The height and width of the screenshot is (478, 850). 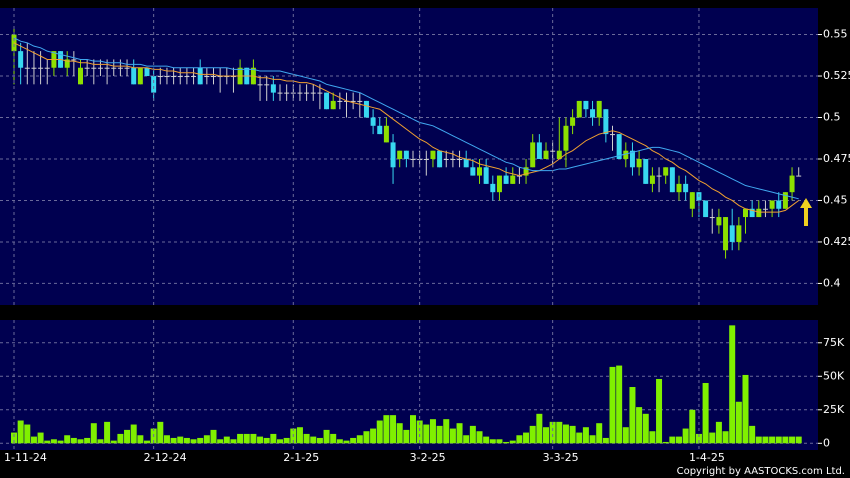 I want to click on x-tick-label: 1-11-24, so click(x=25, y=457).